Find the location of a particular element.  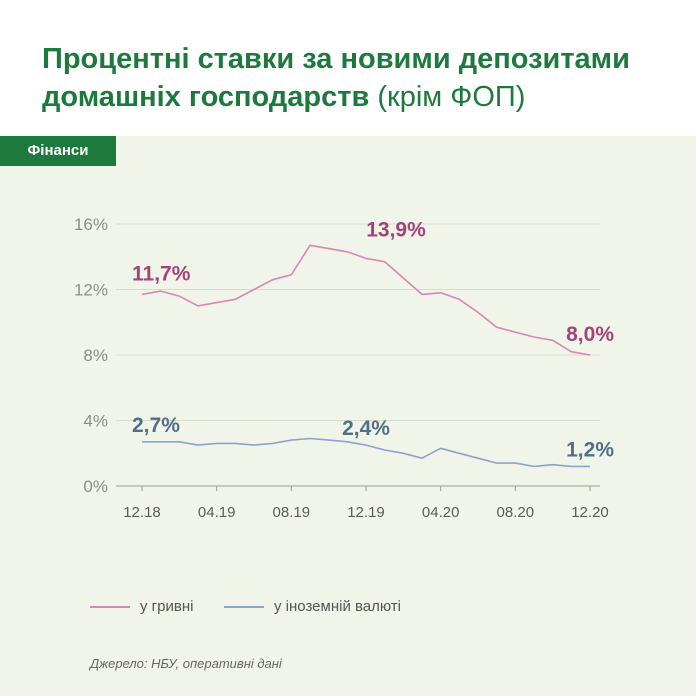

legend-item-uah: у гривні is located at coordinates (141, 606).